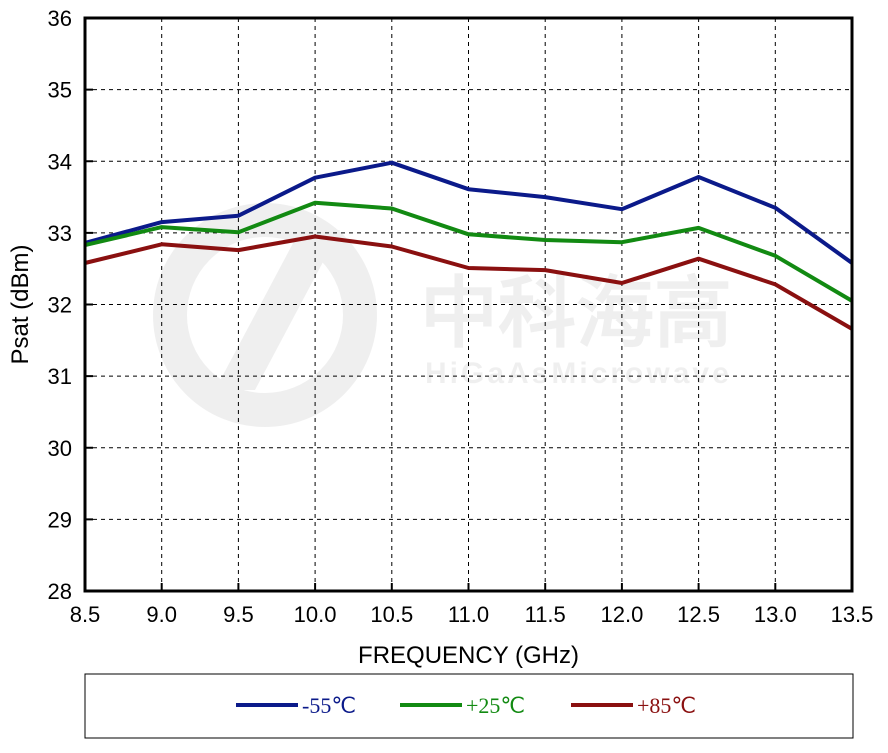  Describe the element at coordinates (391, 614) in the screenshot. I see `x-tick-label: 10.5` at that location.